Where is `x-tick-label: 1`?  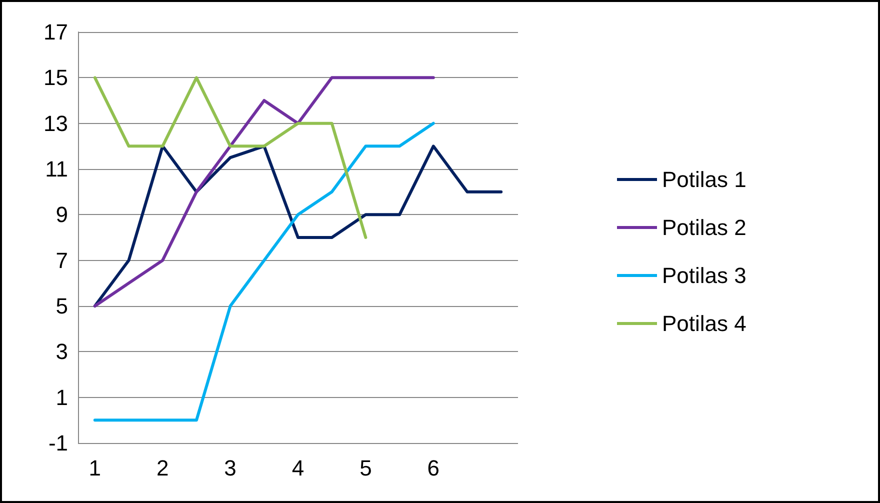 x-tick-label: 1 is located at coordinates (95, 468).